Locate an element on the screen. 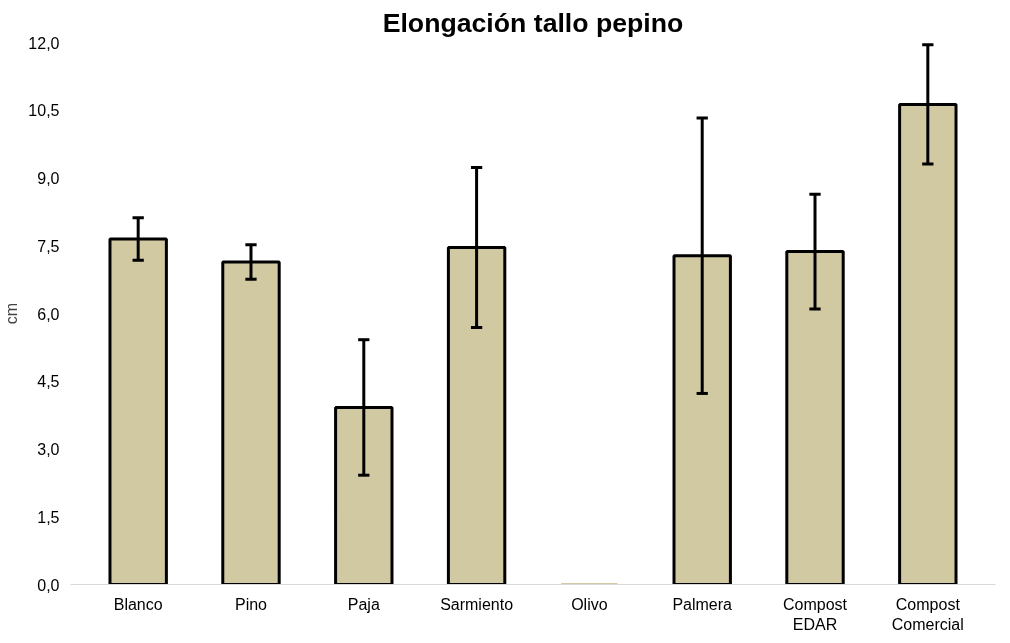  y-tick-label: 1,5 is located at coordinates (48, 517).